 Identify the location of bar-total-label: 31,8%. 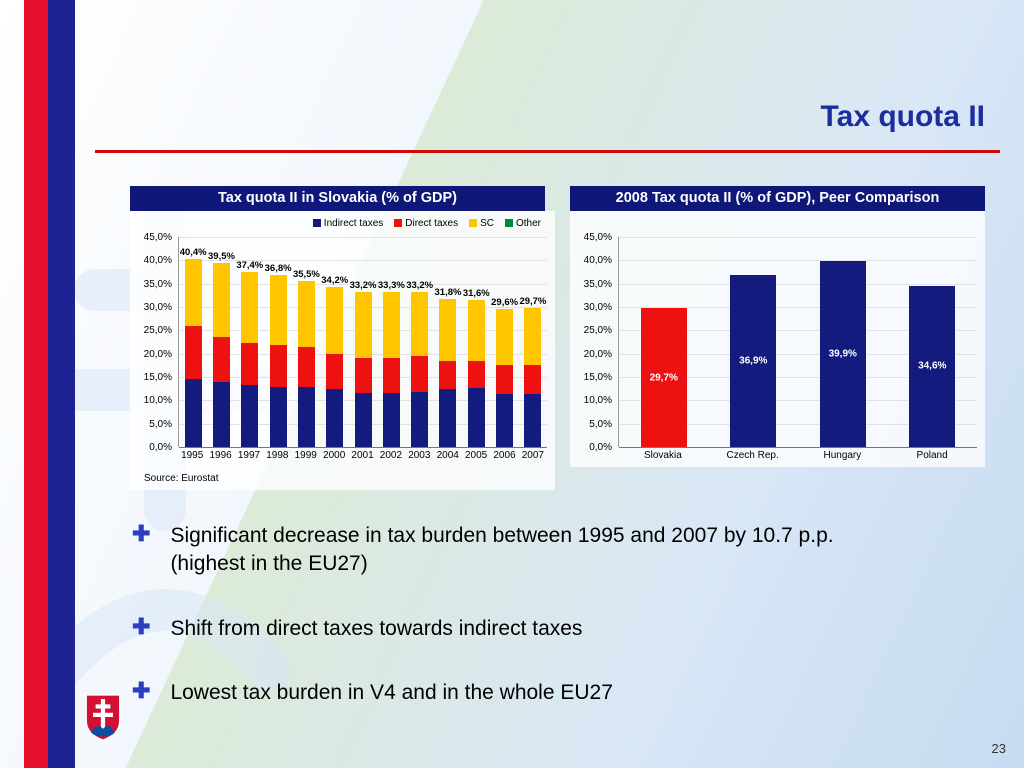
(448, 292).